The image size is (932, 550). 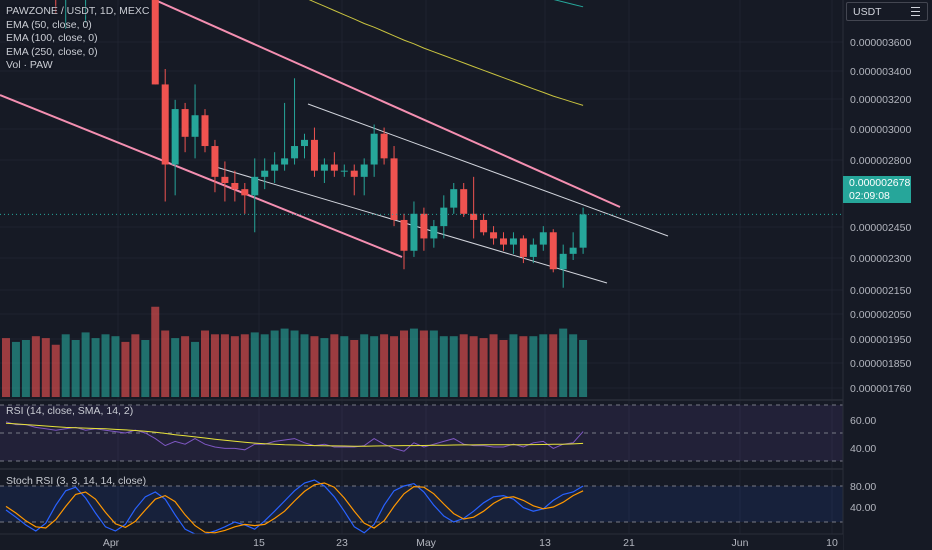 I want to click on rsi-axis-label: 40.00, so click(x=863, y=449).